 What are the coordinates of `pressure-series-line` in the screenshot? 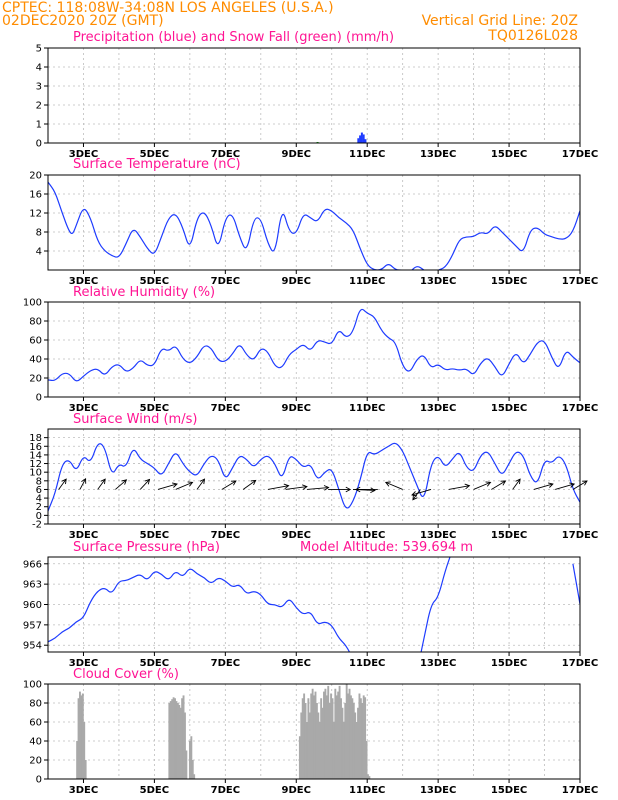 It's located at (199, 610).